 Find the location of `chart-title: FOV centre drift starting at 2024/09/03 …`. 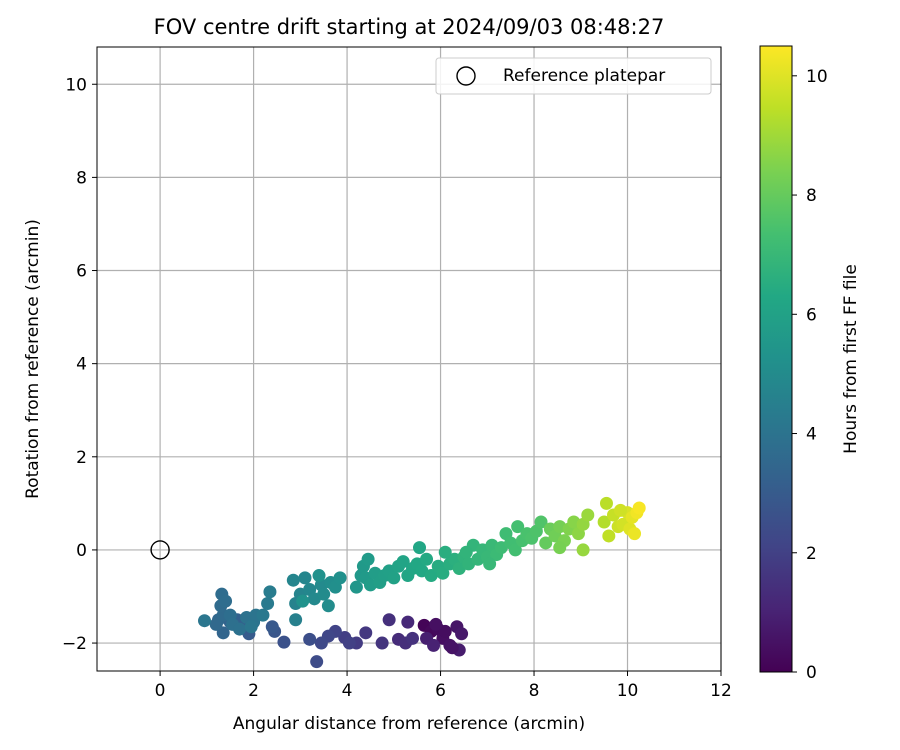

chart-title: FOV centre drift starting at 2024/09/03 … is located at coordinates (409, 27).